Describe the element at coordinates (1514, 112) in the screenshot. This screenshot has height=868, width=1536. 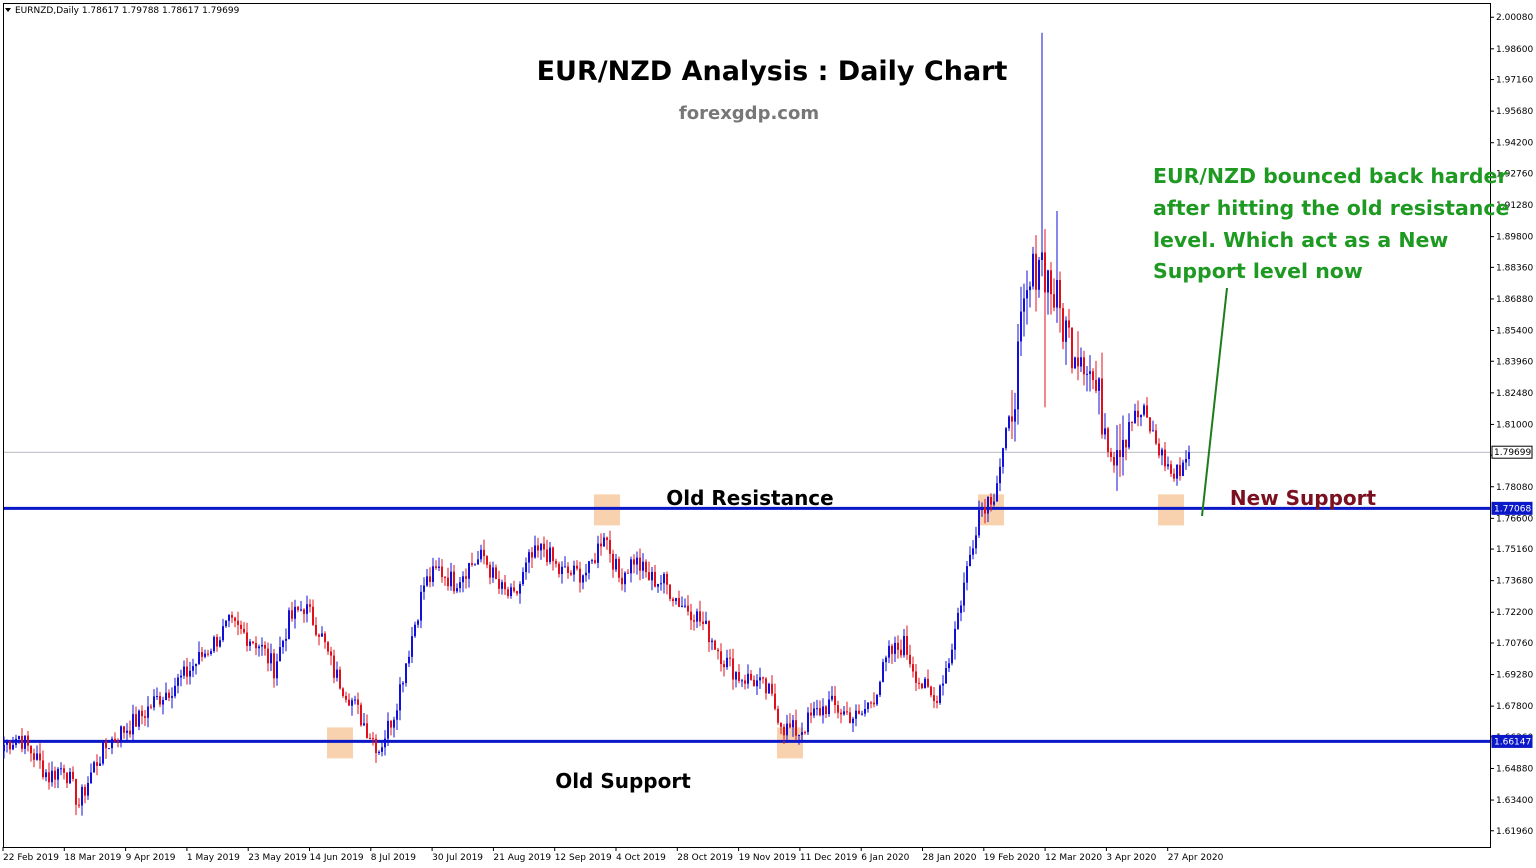
I see `y-tick-label: 1.95680` at that location.